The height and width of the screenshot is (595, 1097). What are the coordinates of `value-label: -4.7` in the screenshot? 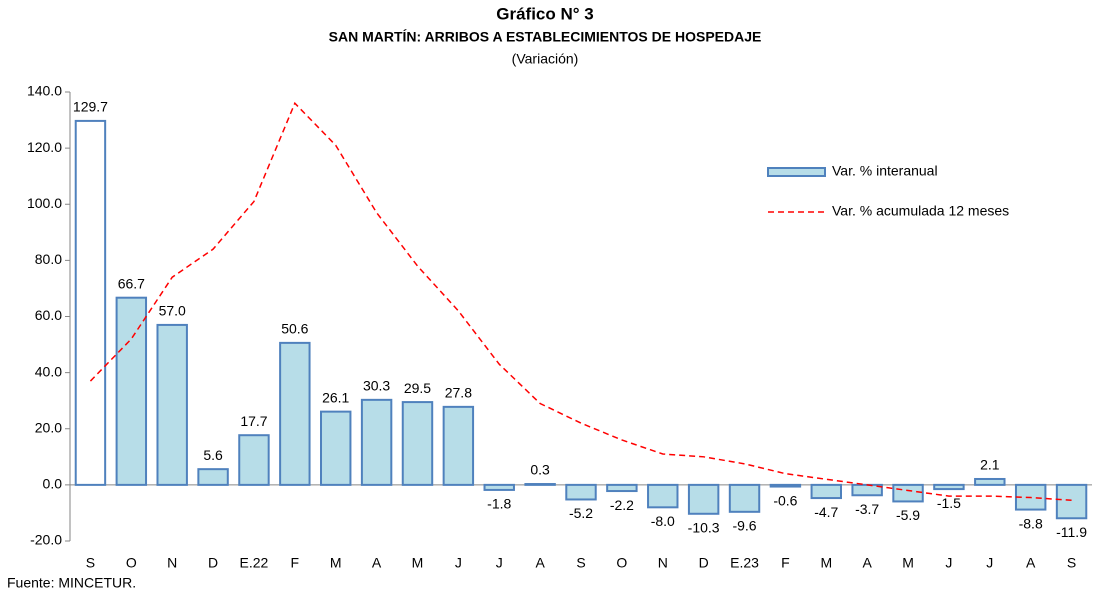 It's located at (826, 512).